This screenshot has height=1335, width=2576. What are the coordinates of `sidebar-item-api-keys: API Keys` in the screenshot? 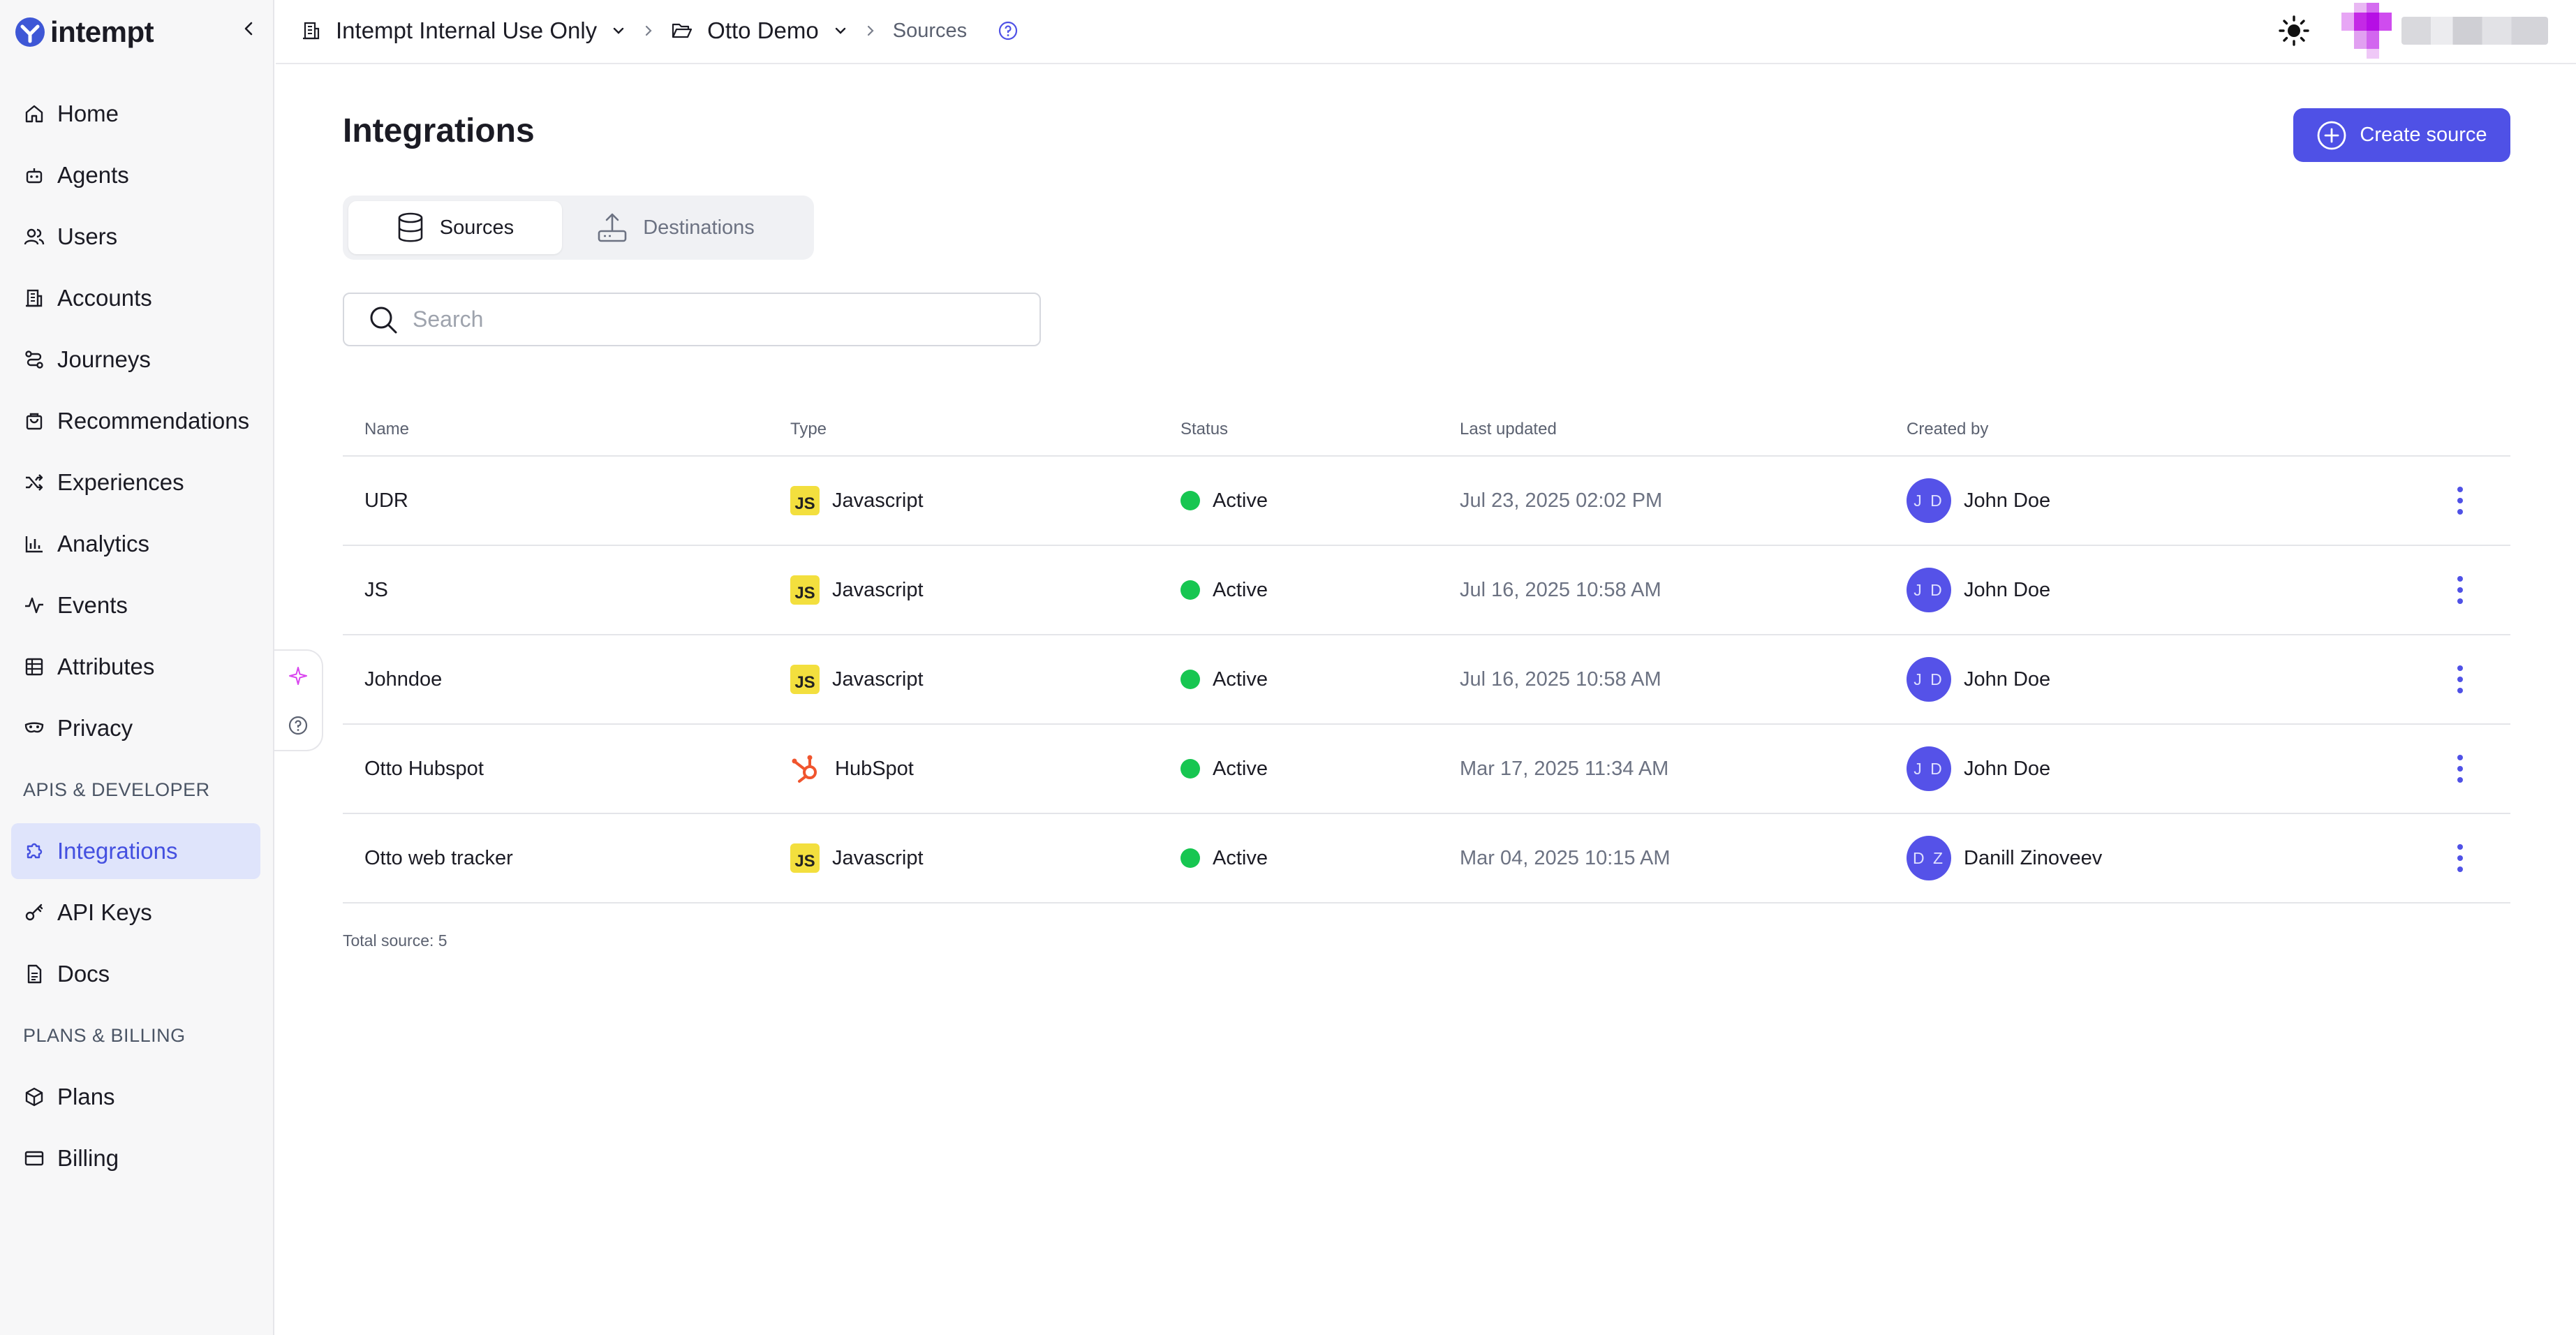 It's located at (135, 913).